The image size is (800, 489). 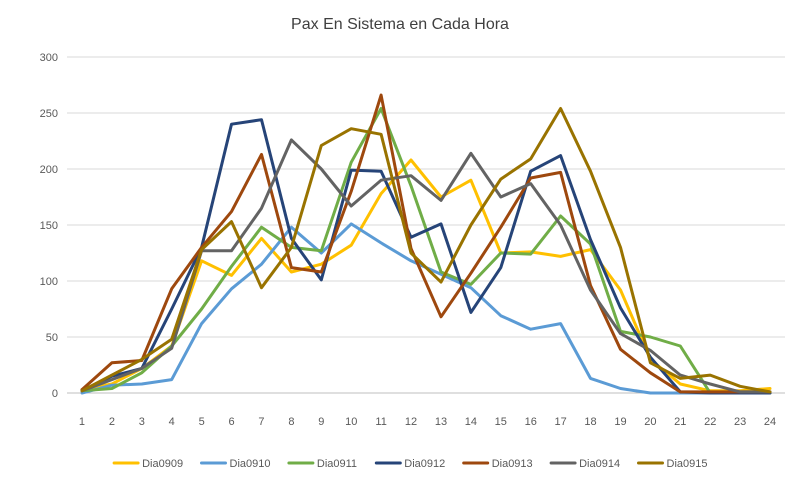 I want to click on y-tick-label: 0, so click(x=55, y=394).